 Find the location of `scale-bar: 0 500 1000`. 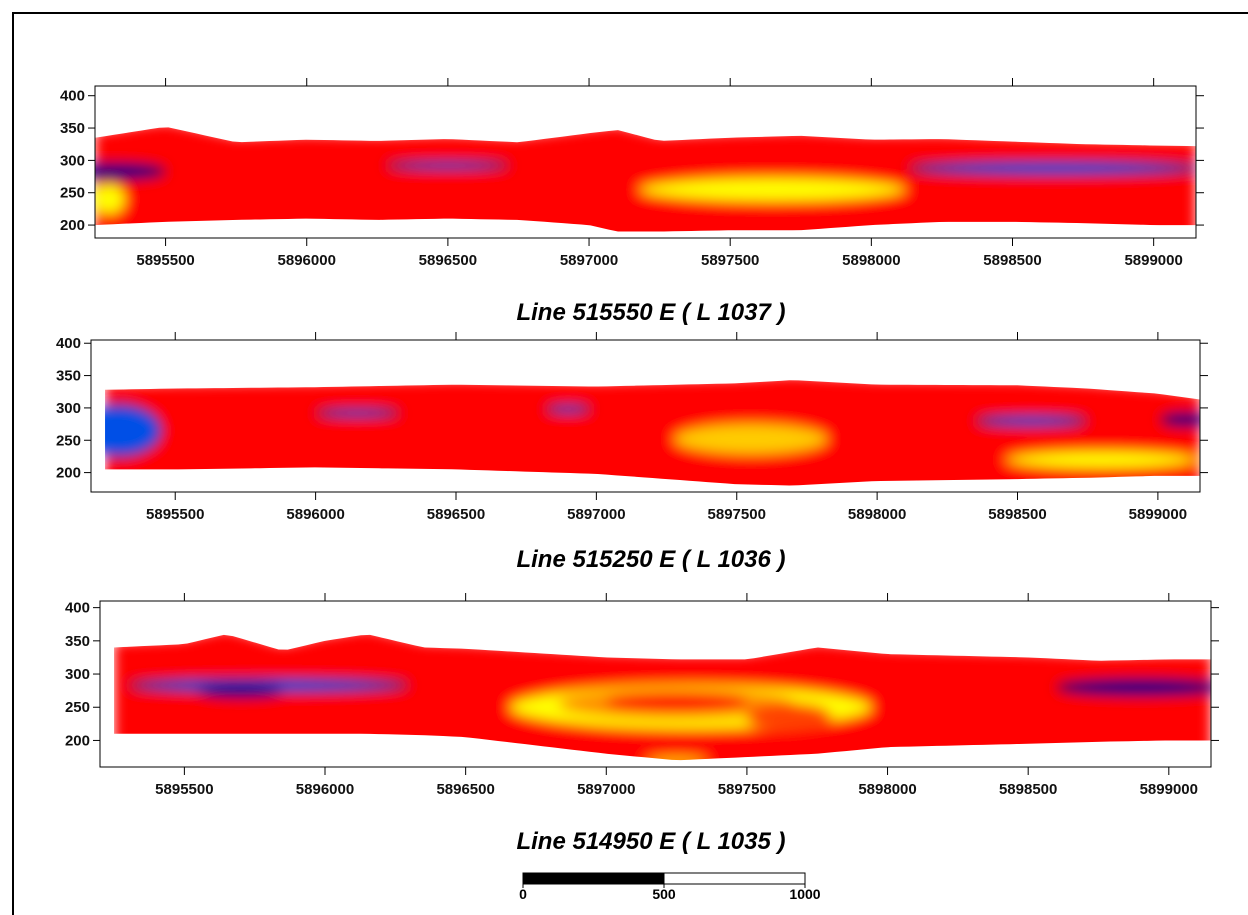

scale-bar: 0 500 1000 is located at coordinates (670, 887).